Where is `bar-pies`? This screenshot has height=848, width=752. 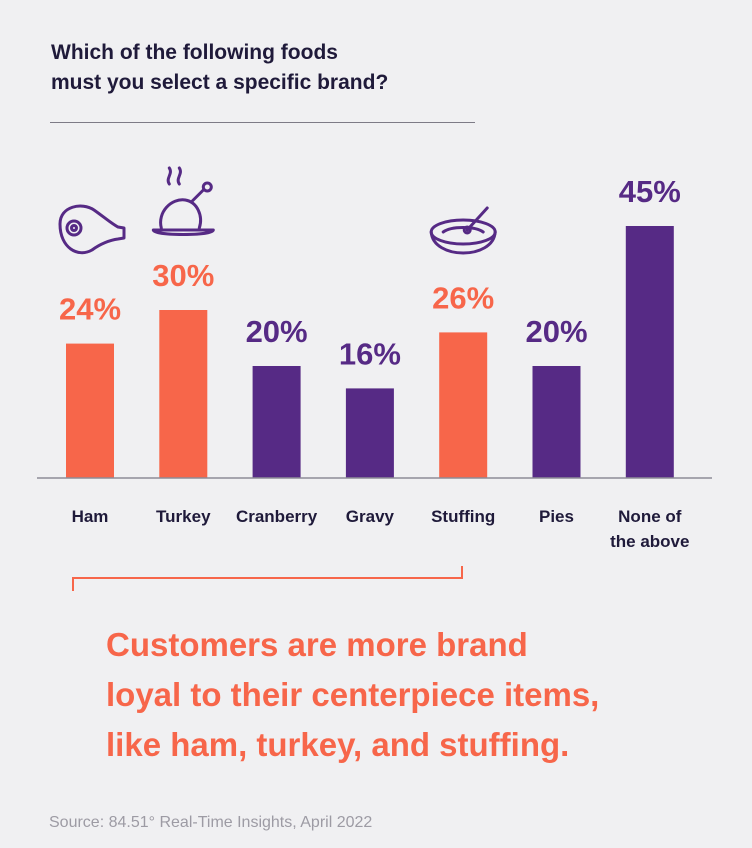 bar-pies is located at coordinates (556, 422).